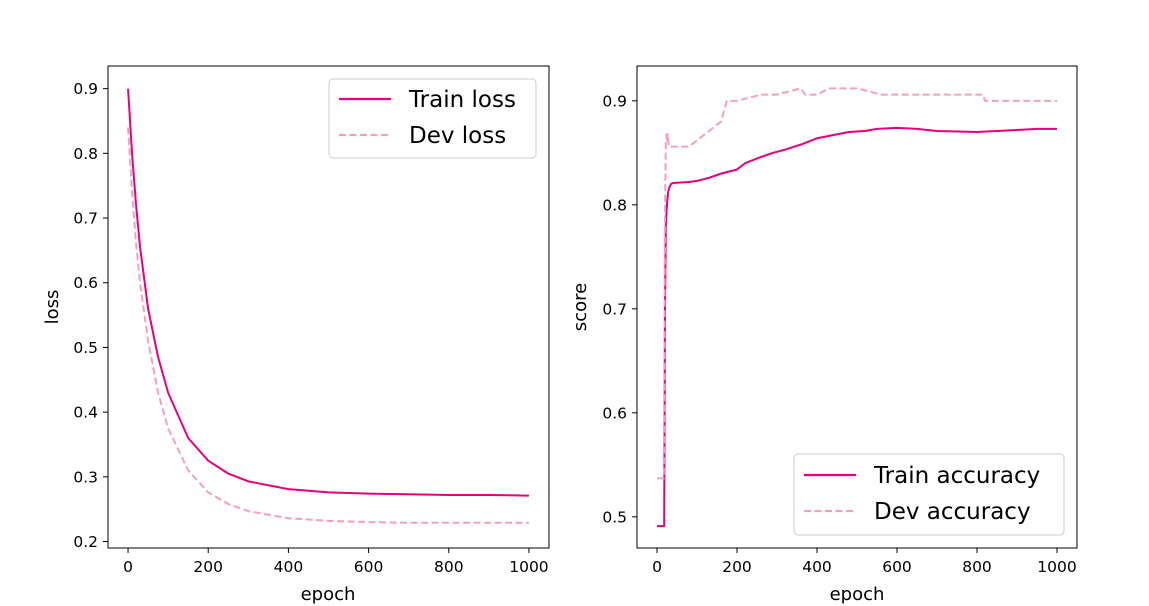 The width and height of the screenshot is (1149, 606). I want to click on loss-y-tick-label: 0.7, so click(85, 219).